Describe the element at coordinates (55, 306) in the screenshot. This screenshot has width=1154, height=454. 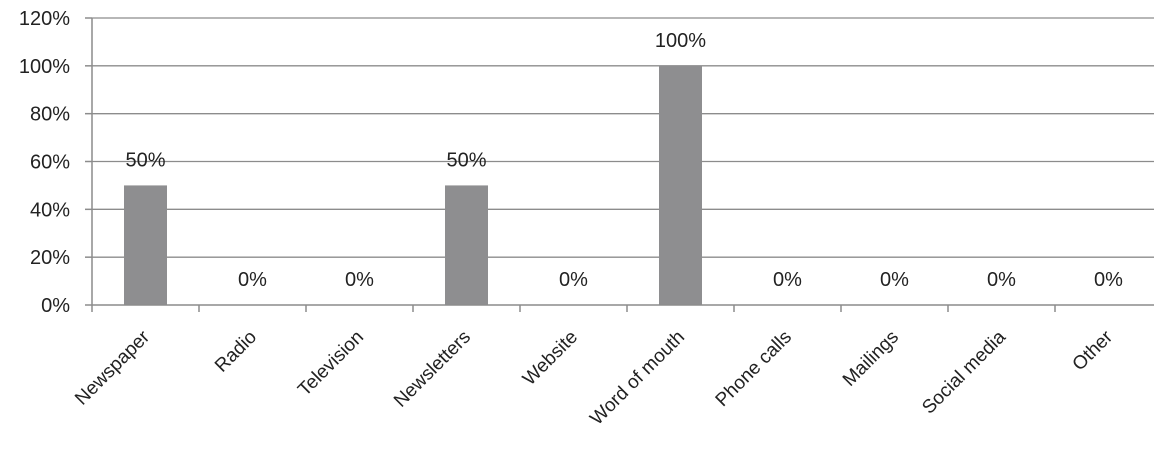
I see `y-tick-label: 0%` at that location.